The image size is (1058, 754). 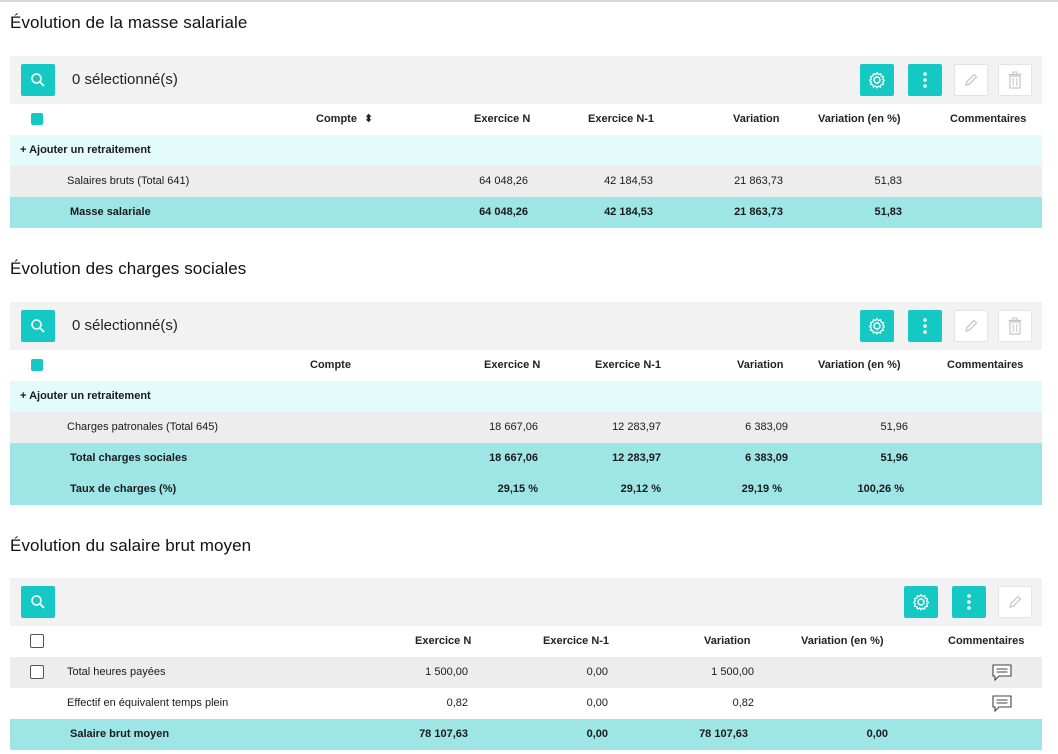 What do you see at coordinates (732, 672) in the screenshot?
I see `cell-variation: 1 500,00` at bounding box center [732, 672].